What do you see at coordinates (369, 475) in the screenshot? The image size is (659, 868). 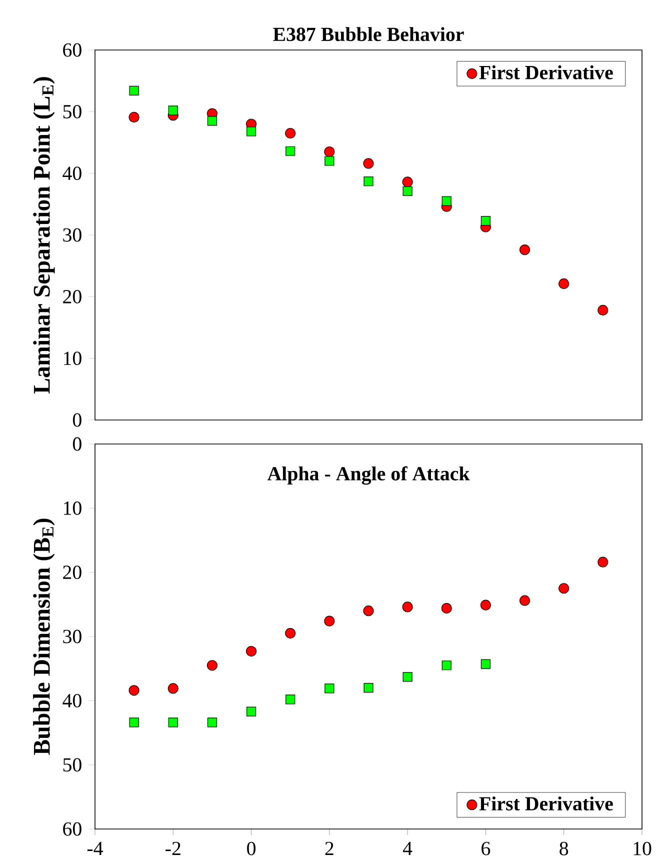 I see `x-axis-title: Alpha - Angle of Attack` at bounding box center [369, 475].